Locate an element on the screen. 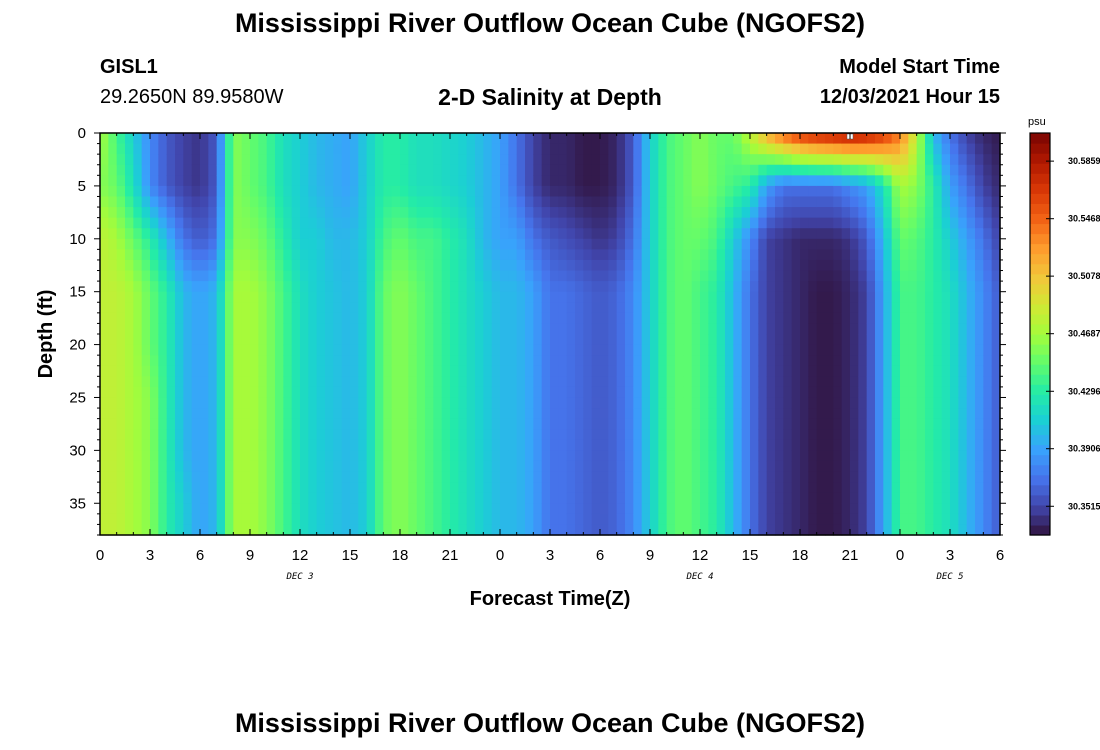 This screenshot has width=1100, height=750. colorbar-segment is located at coordinates (1040, 500).